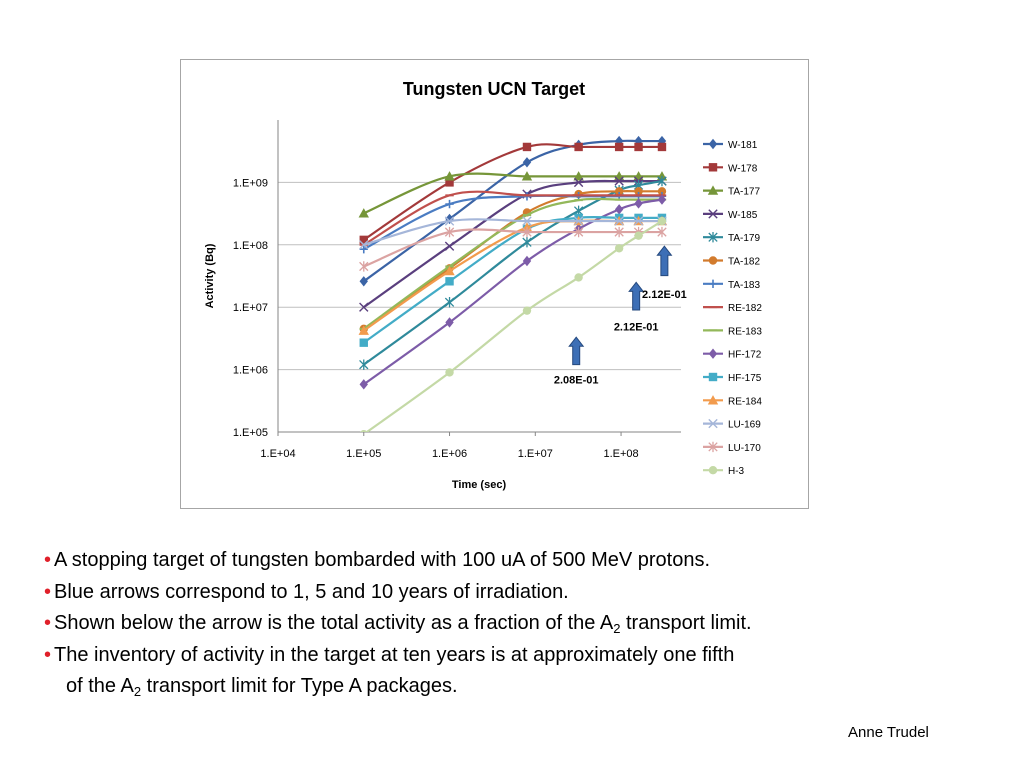 The width and height of the screenshot is (1024, 768). What do you see at coordinates (732, 378) in the screenshot?
I see `legend-item: HF-175` at bounding box center [732, 378].